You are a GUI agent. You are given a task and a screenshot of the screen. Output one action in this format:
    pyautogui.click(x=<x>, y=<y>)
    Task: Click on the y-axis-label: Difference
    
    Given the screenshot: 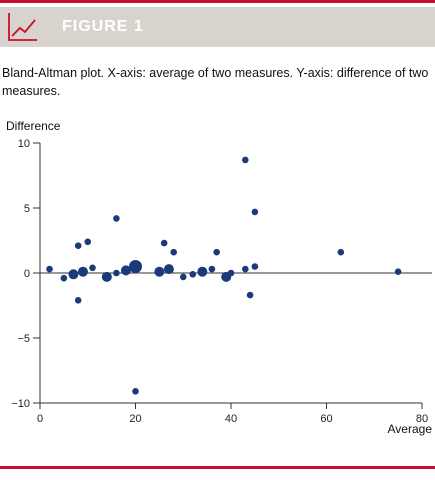 What is the action you would take?
    pyautogui.click(x=33, y=126)
    